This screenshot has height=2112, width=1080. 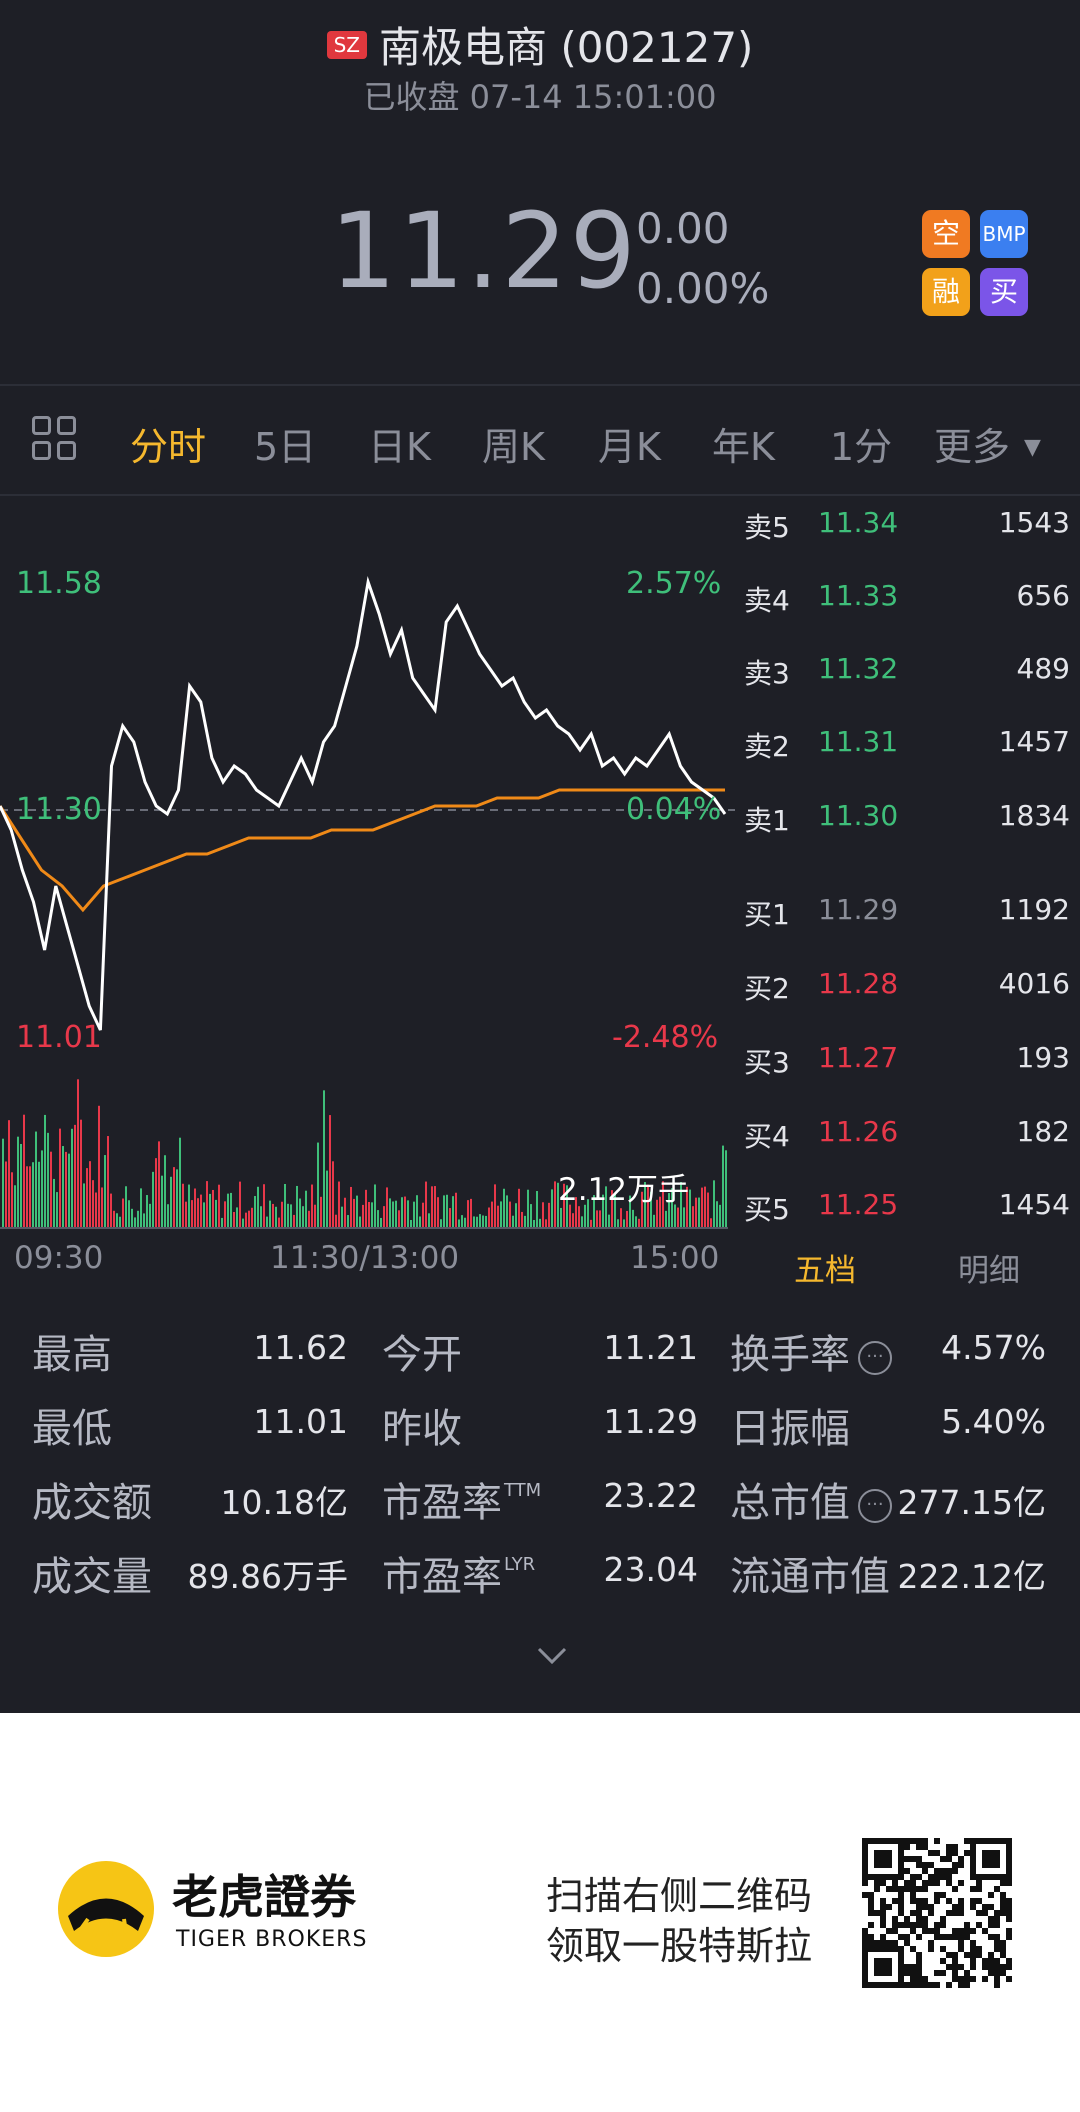 What do you see at coordinates (767, 988) in the screenshot?
I see `order-side: 买2` at bounding box center [767, 988].